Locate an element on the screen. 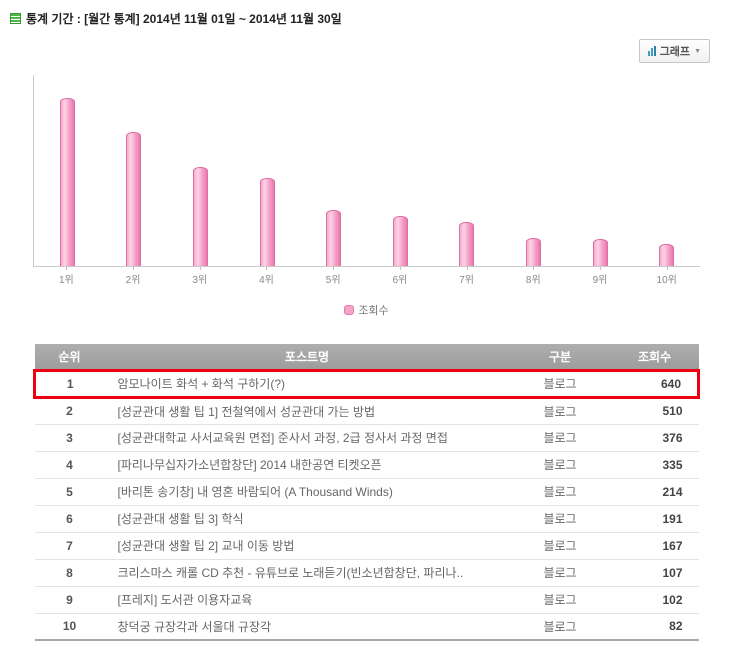 The height and width of the screenshot is (661, 734). header-post-title: 포스트명 is located at coordinates (307, 357).